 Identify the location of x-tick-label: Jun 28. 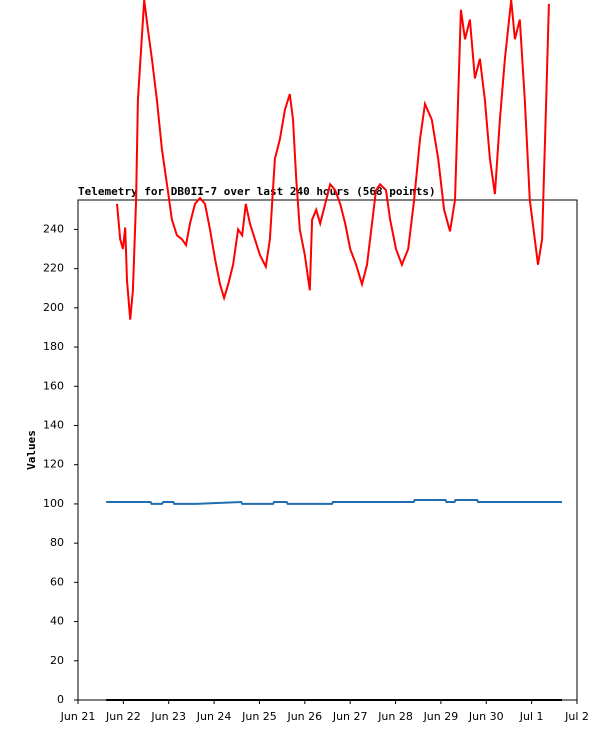
(395, 716).